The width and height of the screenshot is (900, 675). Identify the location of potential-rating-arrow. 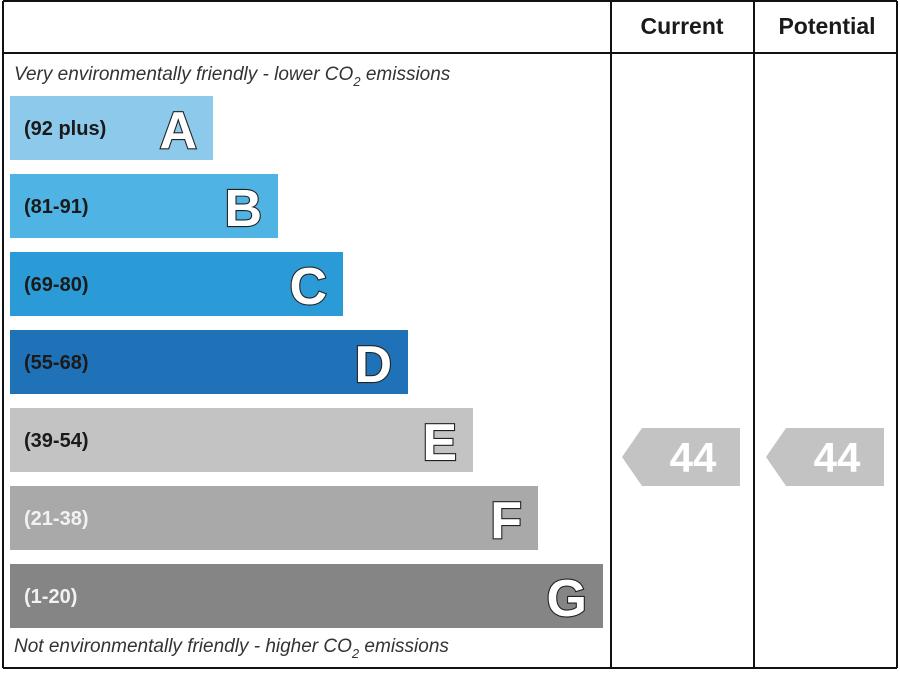
(825, 457).